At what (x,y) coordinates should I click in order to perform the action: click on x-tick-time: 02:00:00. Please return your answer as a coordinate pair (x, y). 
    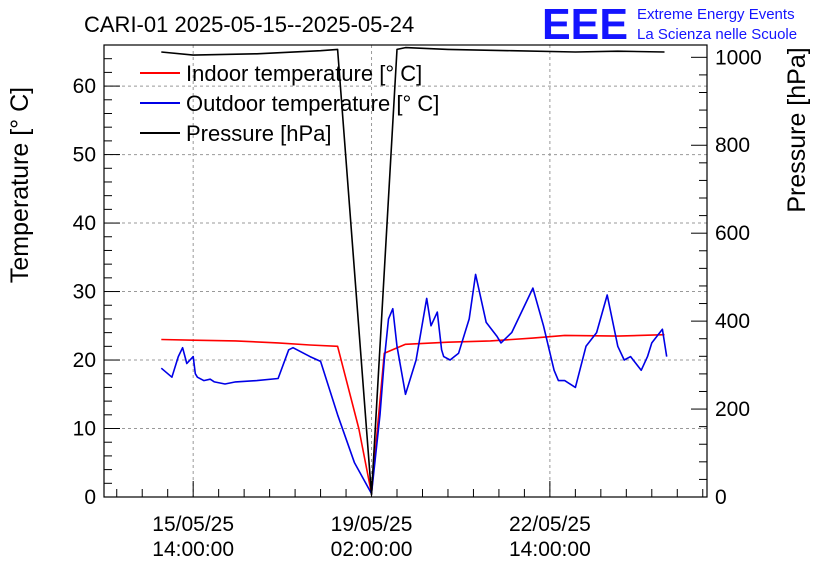
    Looking at the image, I should click on (372, 549).